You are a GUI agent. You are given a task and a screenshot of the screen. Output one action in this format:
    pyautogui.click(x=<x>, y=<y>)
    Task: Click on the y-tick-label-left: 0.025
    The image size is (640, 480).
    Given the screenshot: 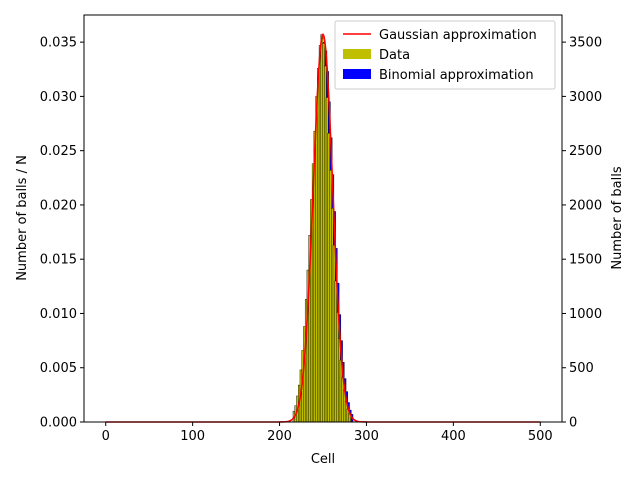 What is the action you would take?
    pyautogui.click(x=58, y=151)
    